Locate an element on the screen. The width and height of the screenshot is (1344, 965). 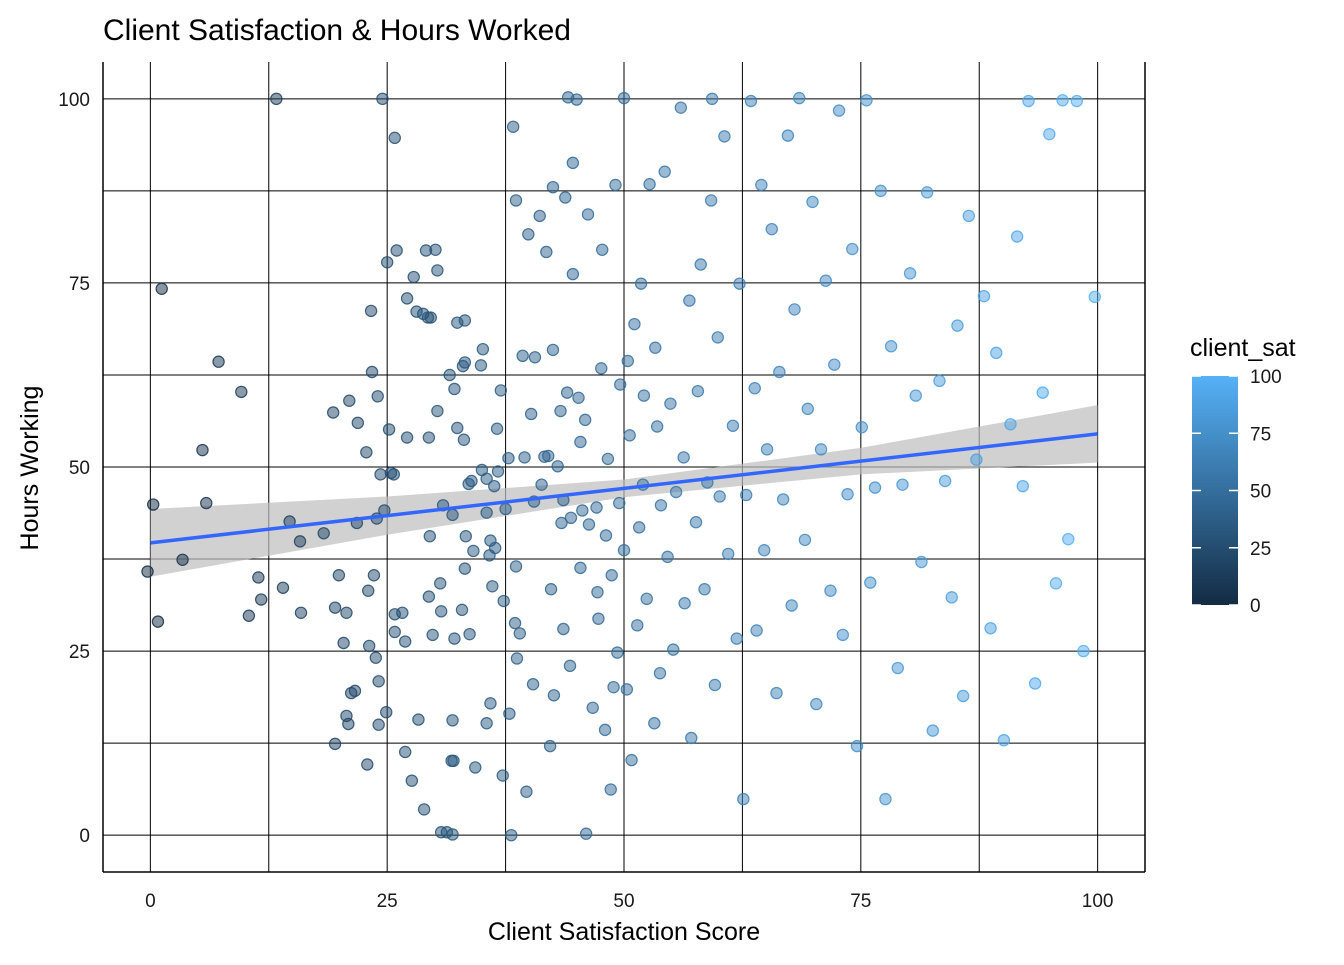
y-tick-labels: 0 25 50 75 100 is located at coordinates (74, 468).